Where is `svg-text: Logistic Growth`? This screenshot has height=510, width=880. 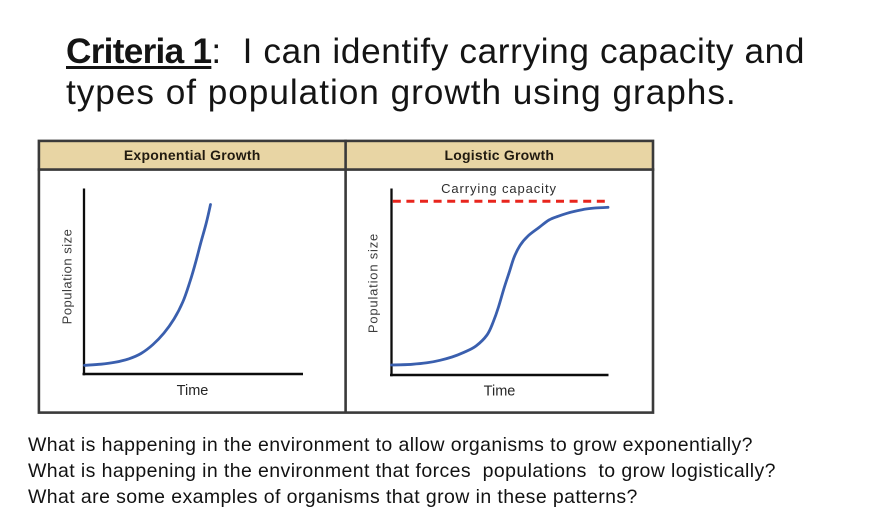
svg-text: Logistic Growth is located at coordinates (500, 155).